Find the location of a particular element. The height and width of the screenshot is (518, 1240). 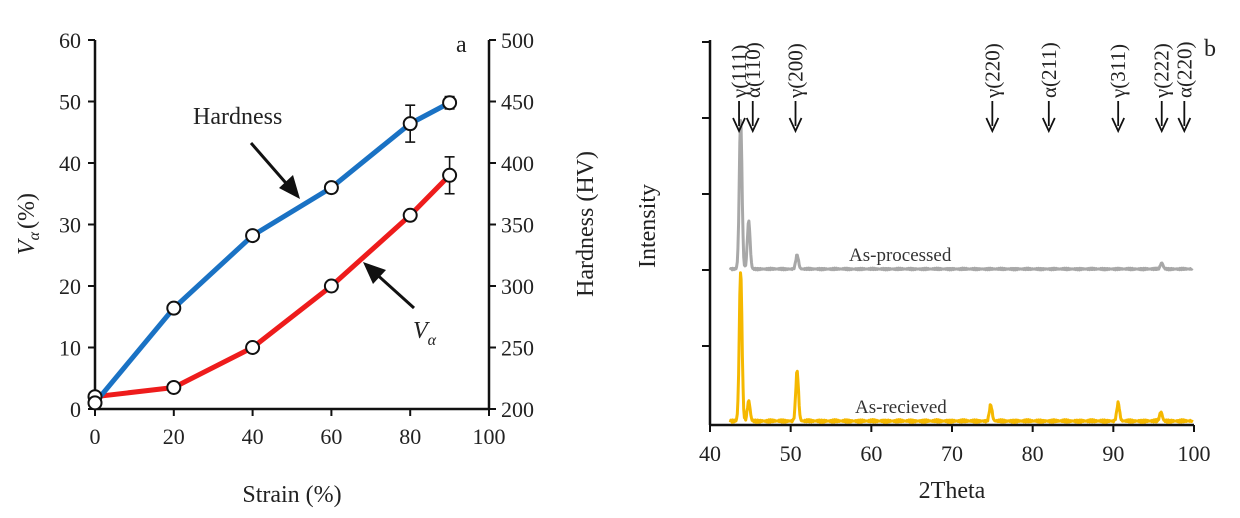

hardness-arrow is located at coordinates (274, 170).